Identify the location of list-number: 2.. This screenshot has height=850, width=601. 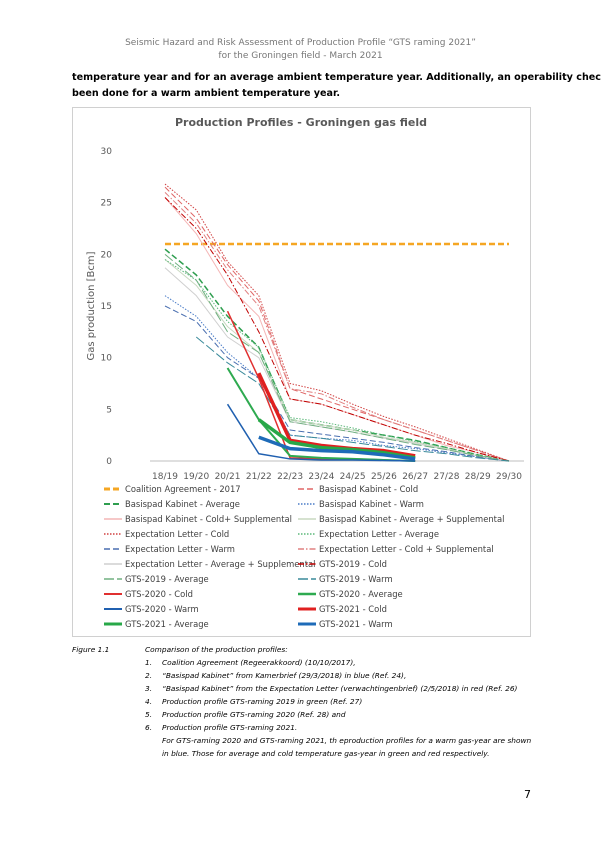
(149, 675).